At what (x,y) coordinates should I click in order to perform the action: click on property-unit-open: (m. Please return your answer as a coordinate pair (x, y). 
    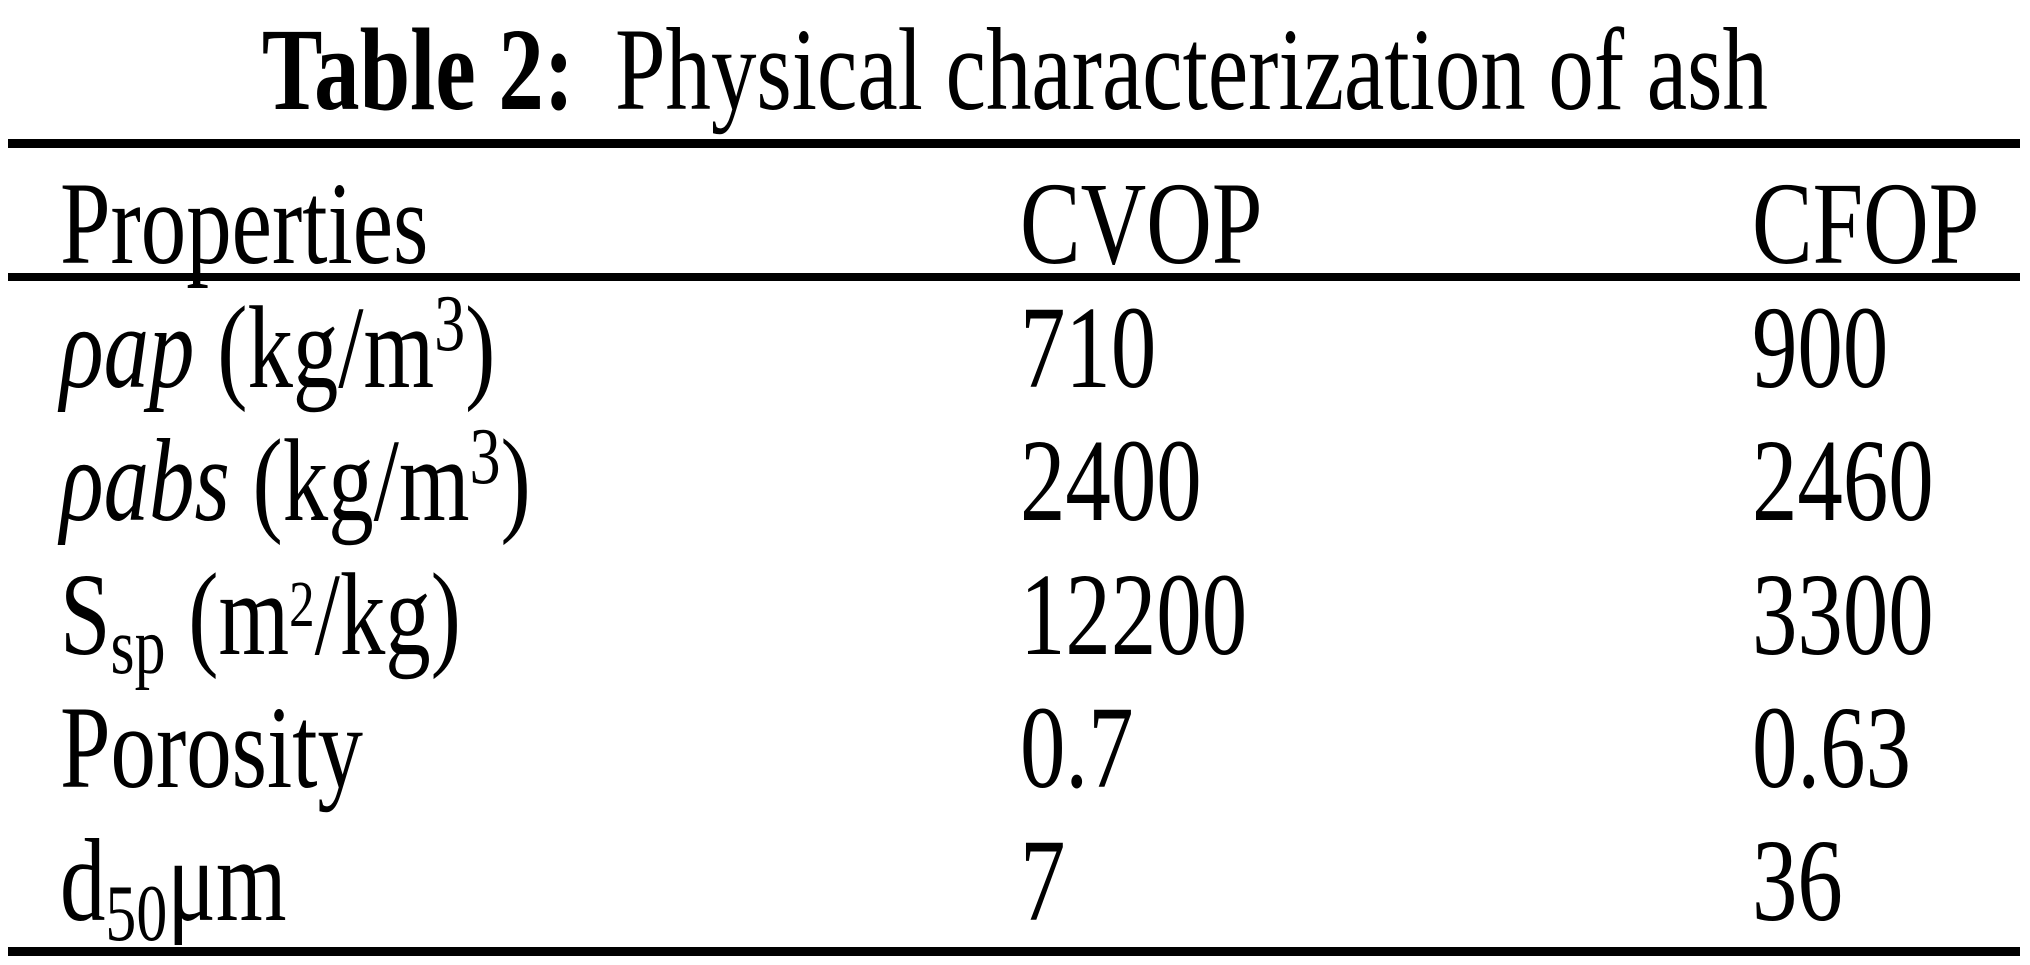
    Looking at the image, I should click on (227, 614).